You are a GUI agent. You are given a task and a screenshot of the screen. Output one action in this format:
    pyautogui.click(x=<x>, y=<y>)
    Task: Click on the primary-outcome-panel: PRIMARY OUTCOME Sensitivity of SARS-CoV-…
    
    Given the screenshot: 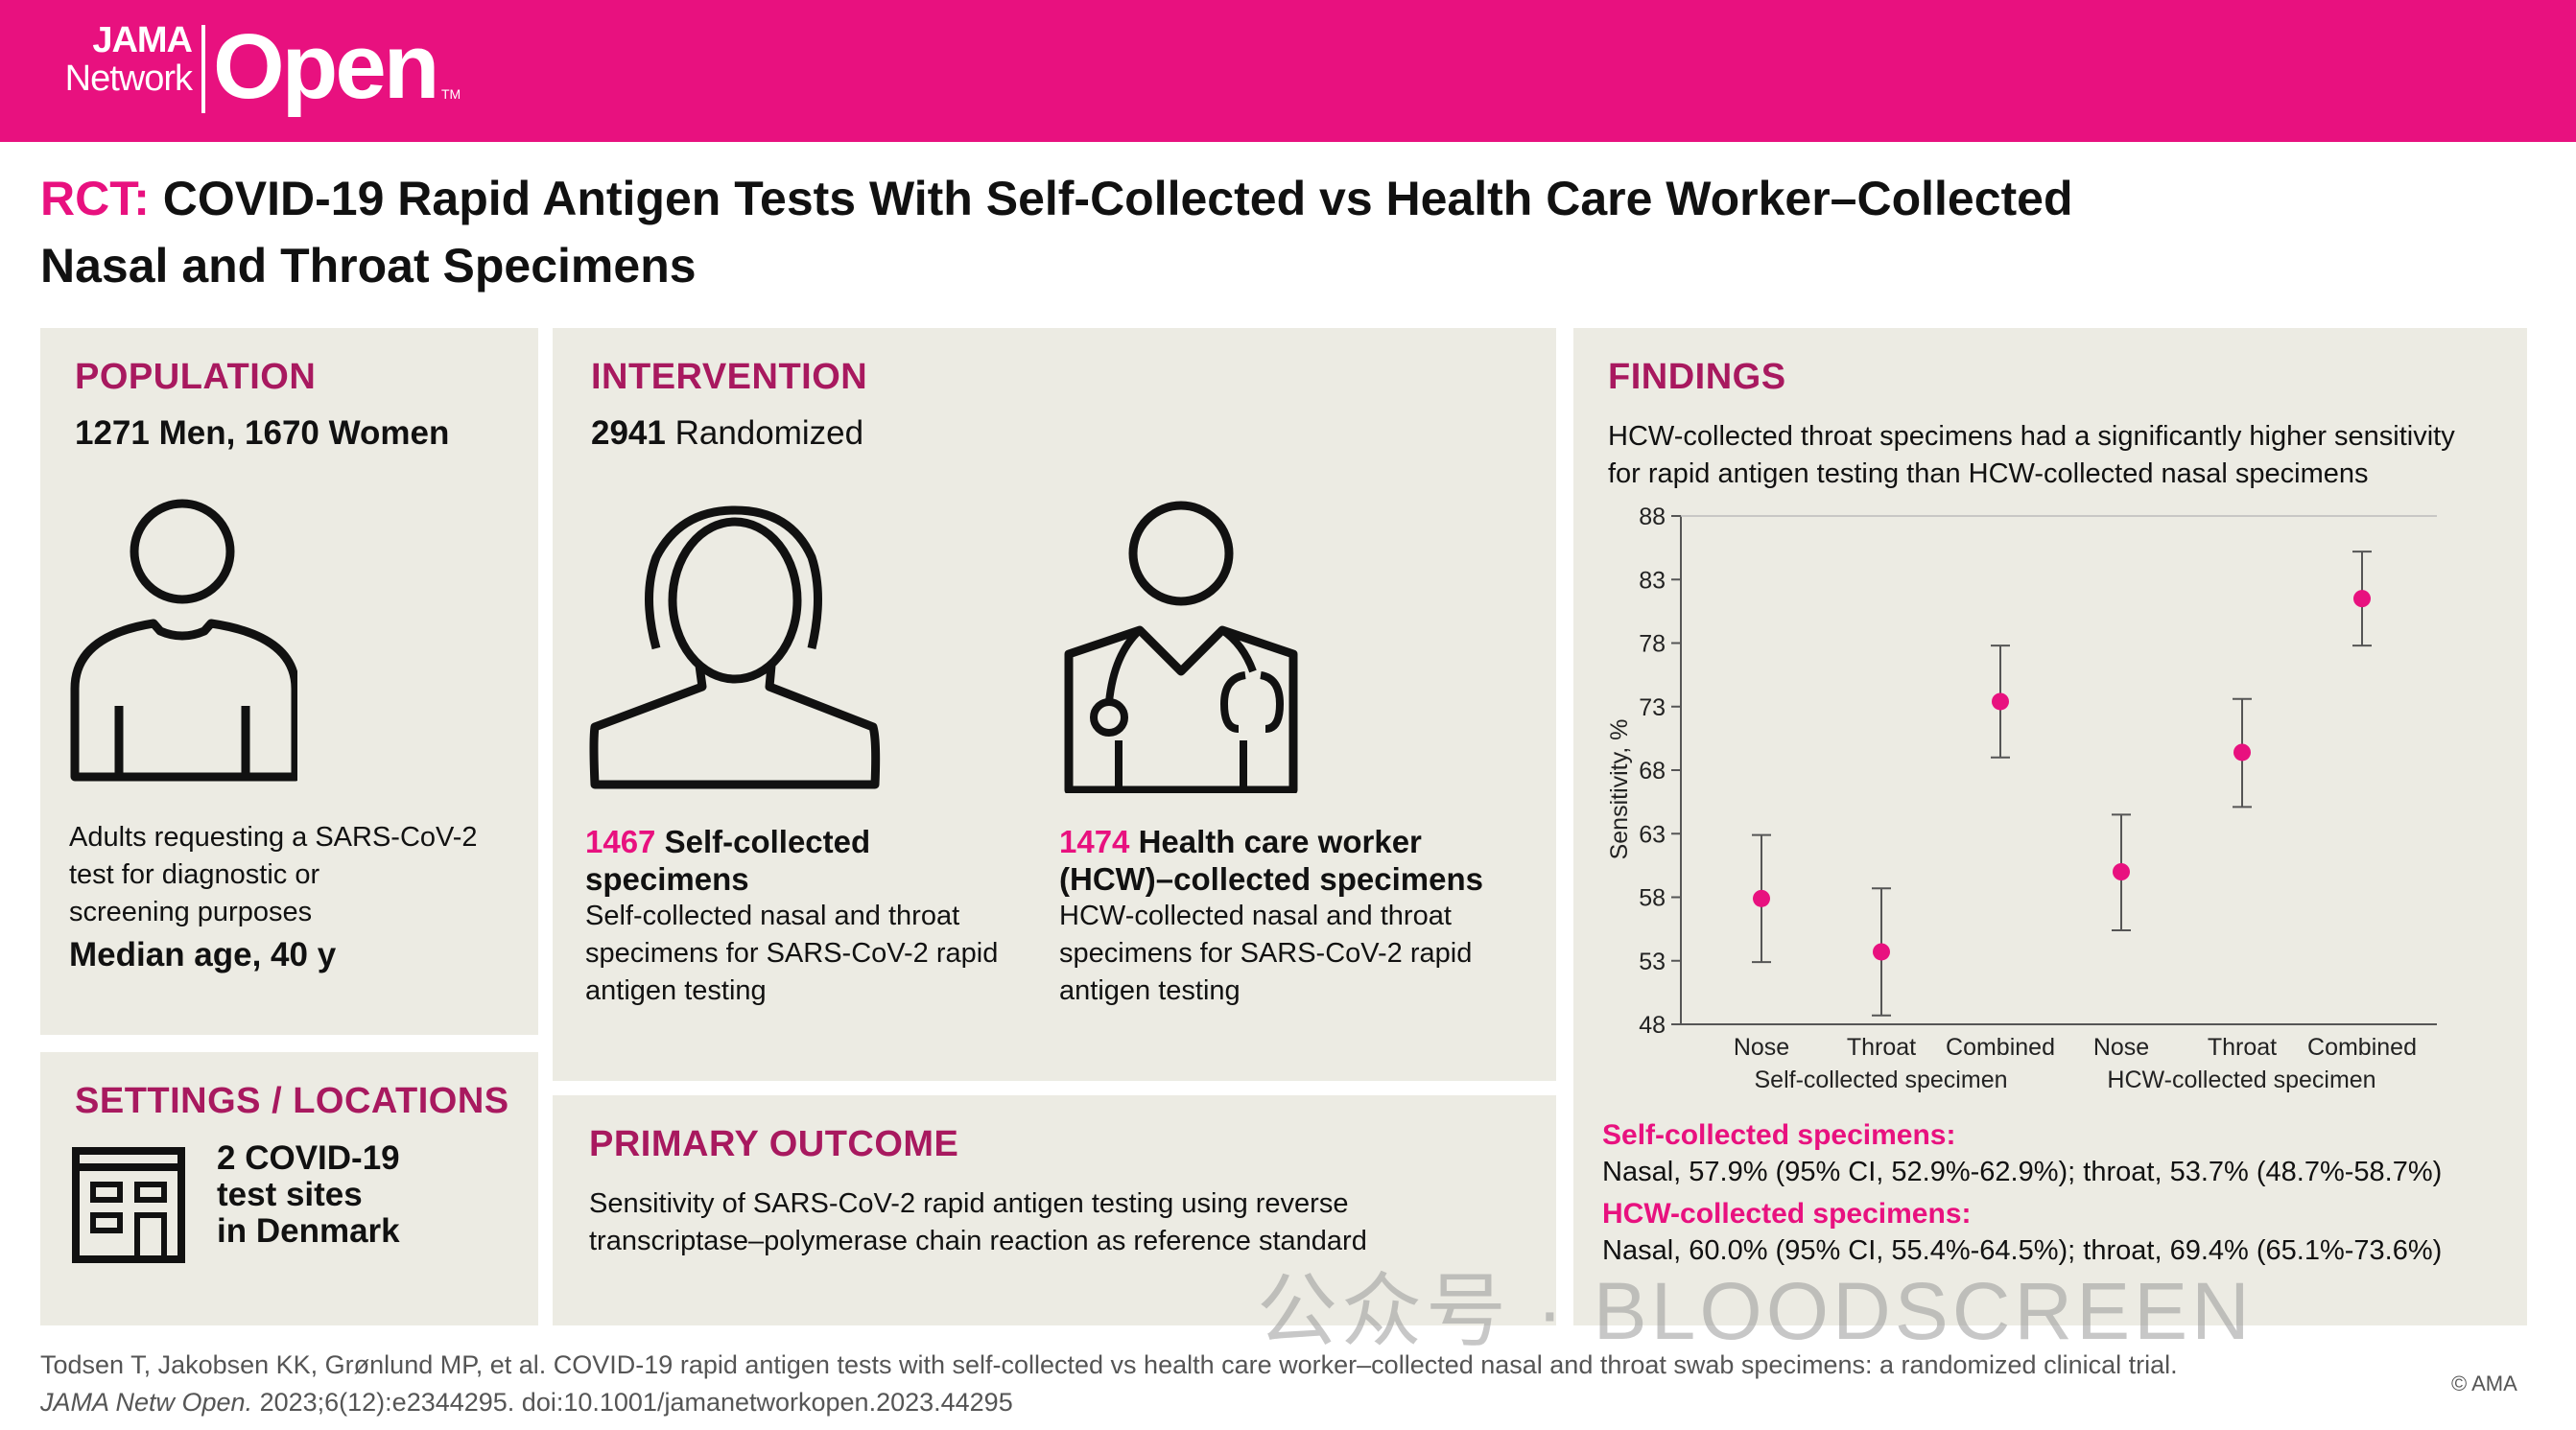 What is the action you would take?
    pyautogui.click(x=1055, y=1210)
    